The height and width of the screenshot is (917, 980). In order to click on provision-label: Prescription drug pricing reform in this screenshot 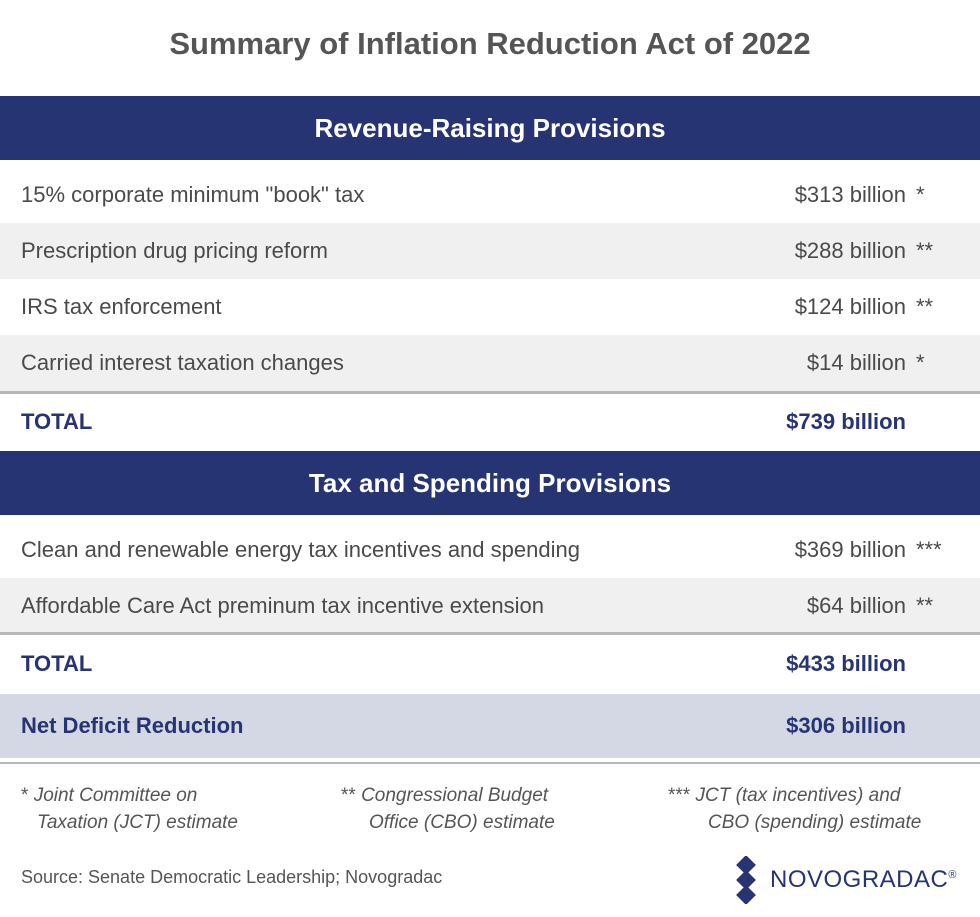, I will do `click(174, 250)`.